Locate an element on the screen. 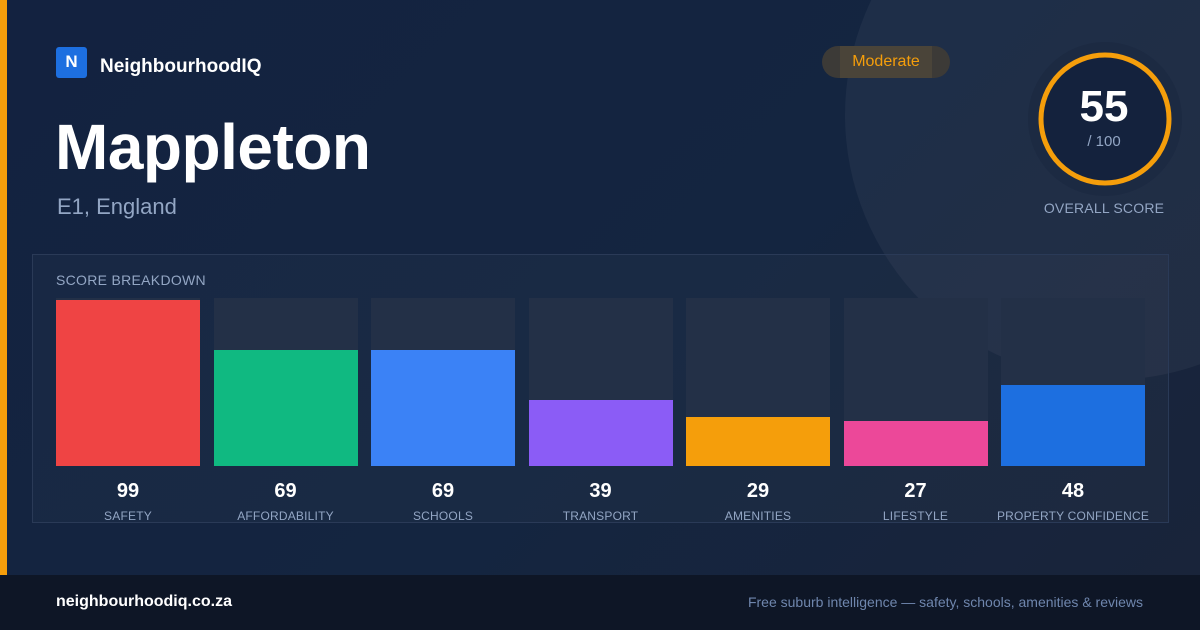  brand-logo-icon: N is located at coordinates (71, 62).